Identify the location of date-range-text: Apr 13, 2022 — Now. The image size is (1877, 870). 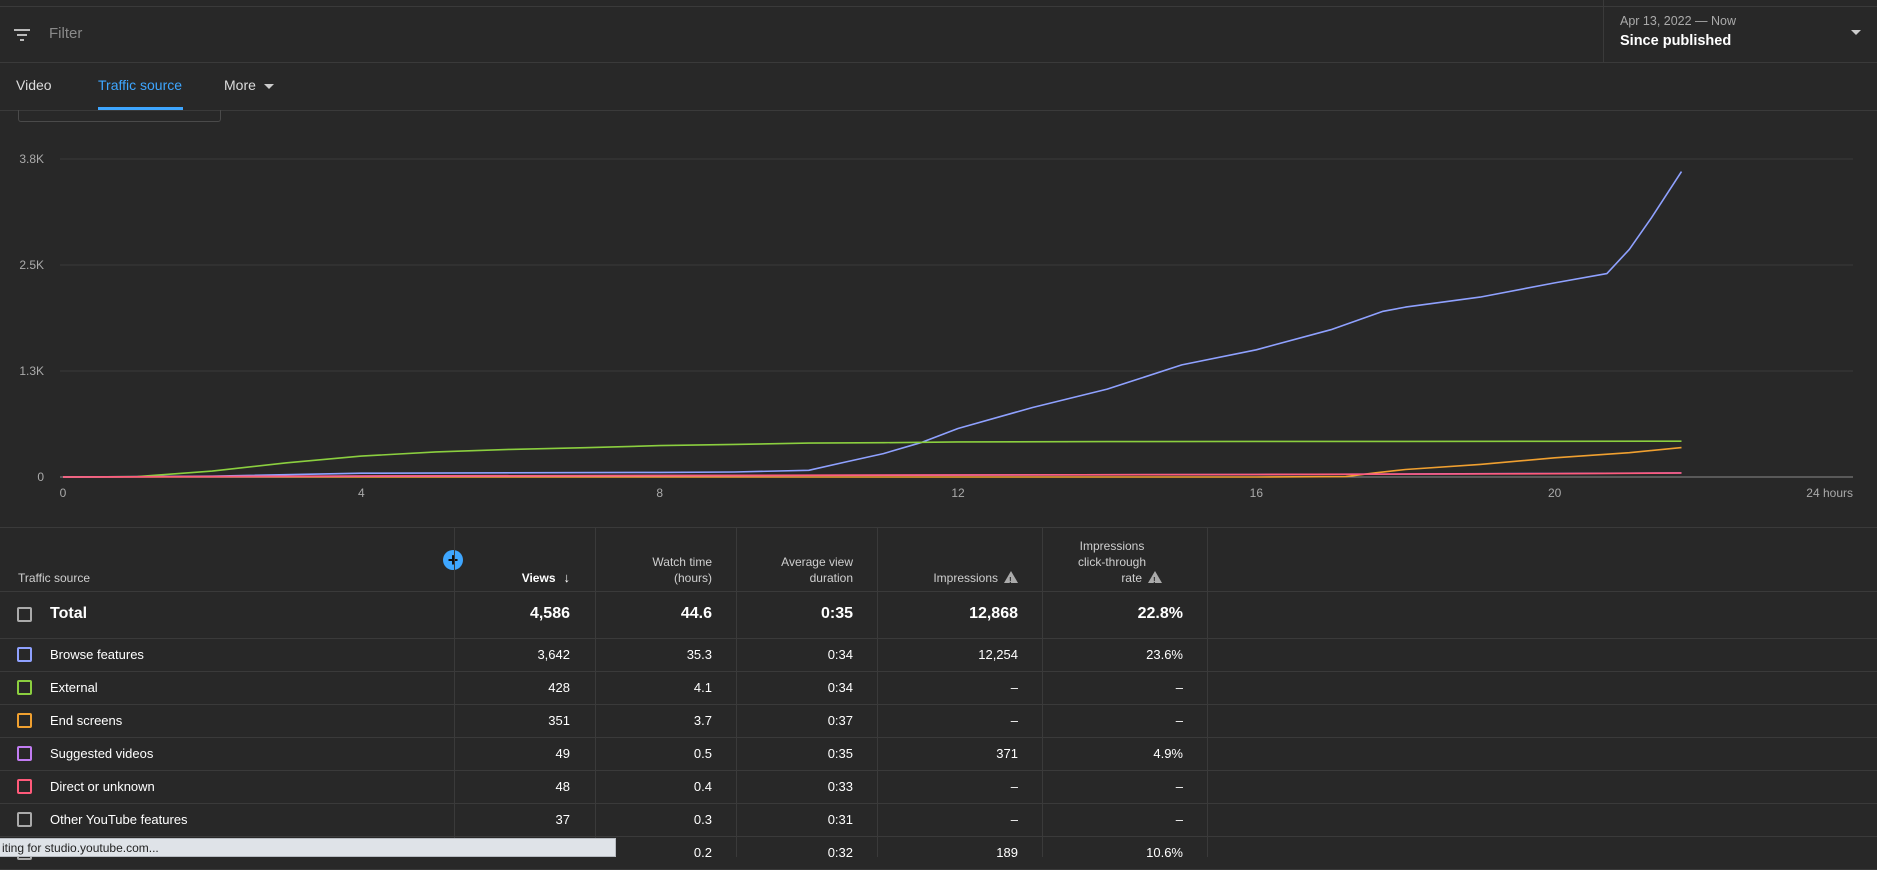
(1678, 21).